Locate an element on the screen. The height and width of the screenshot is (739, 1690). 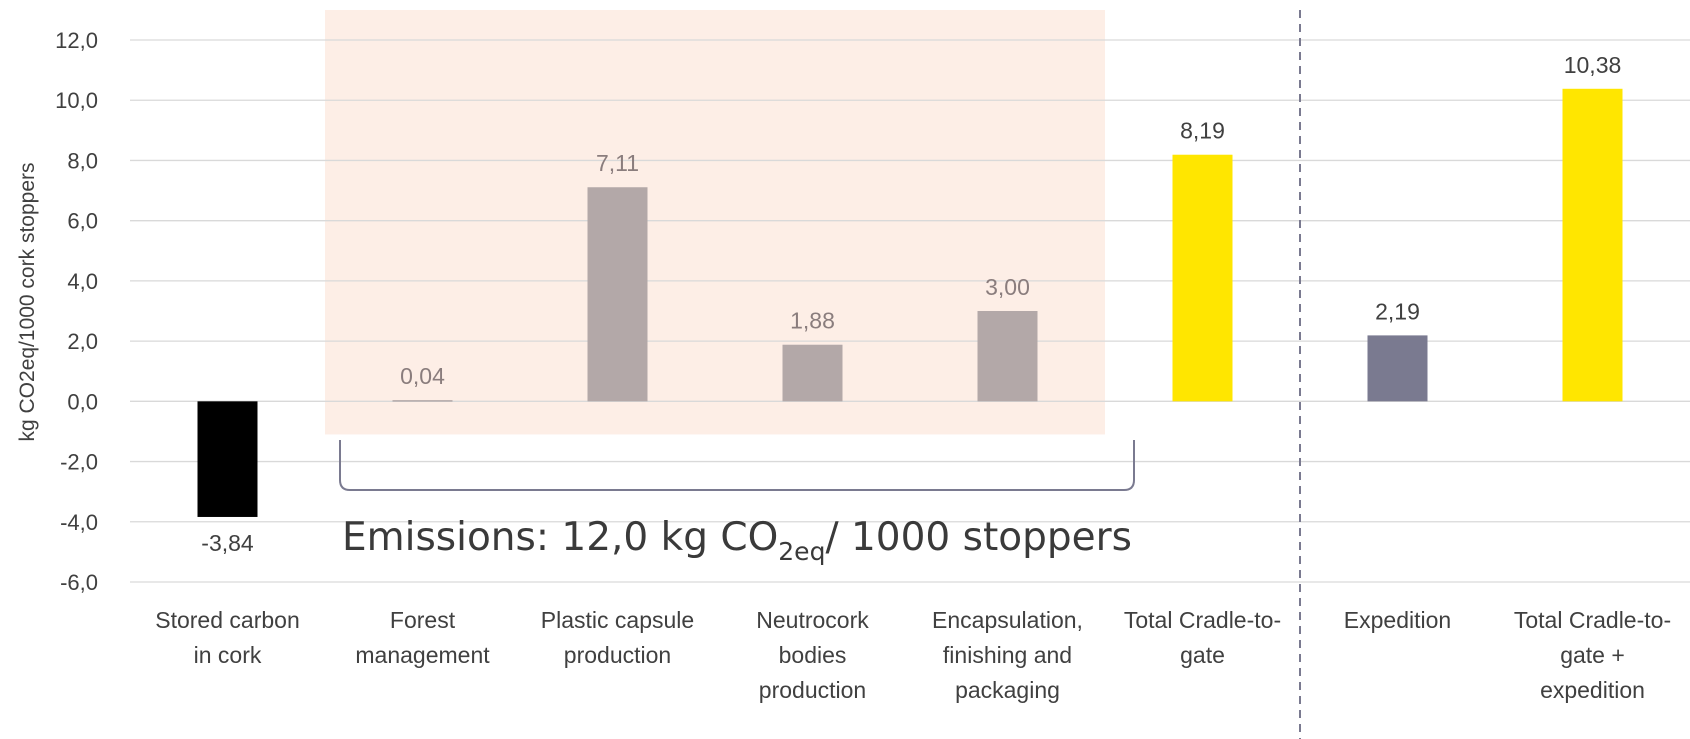
category-label: Forest management is located at coordinates (422, 637).